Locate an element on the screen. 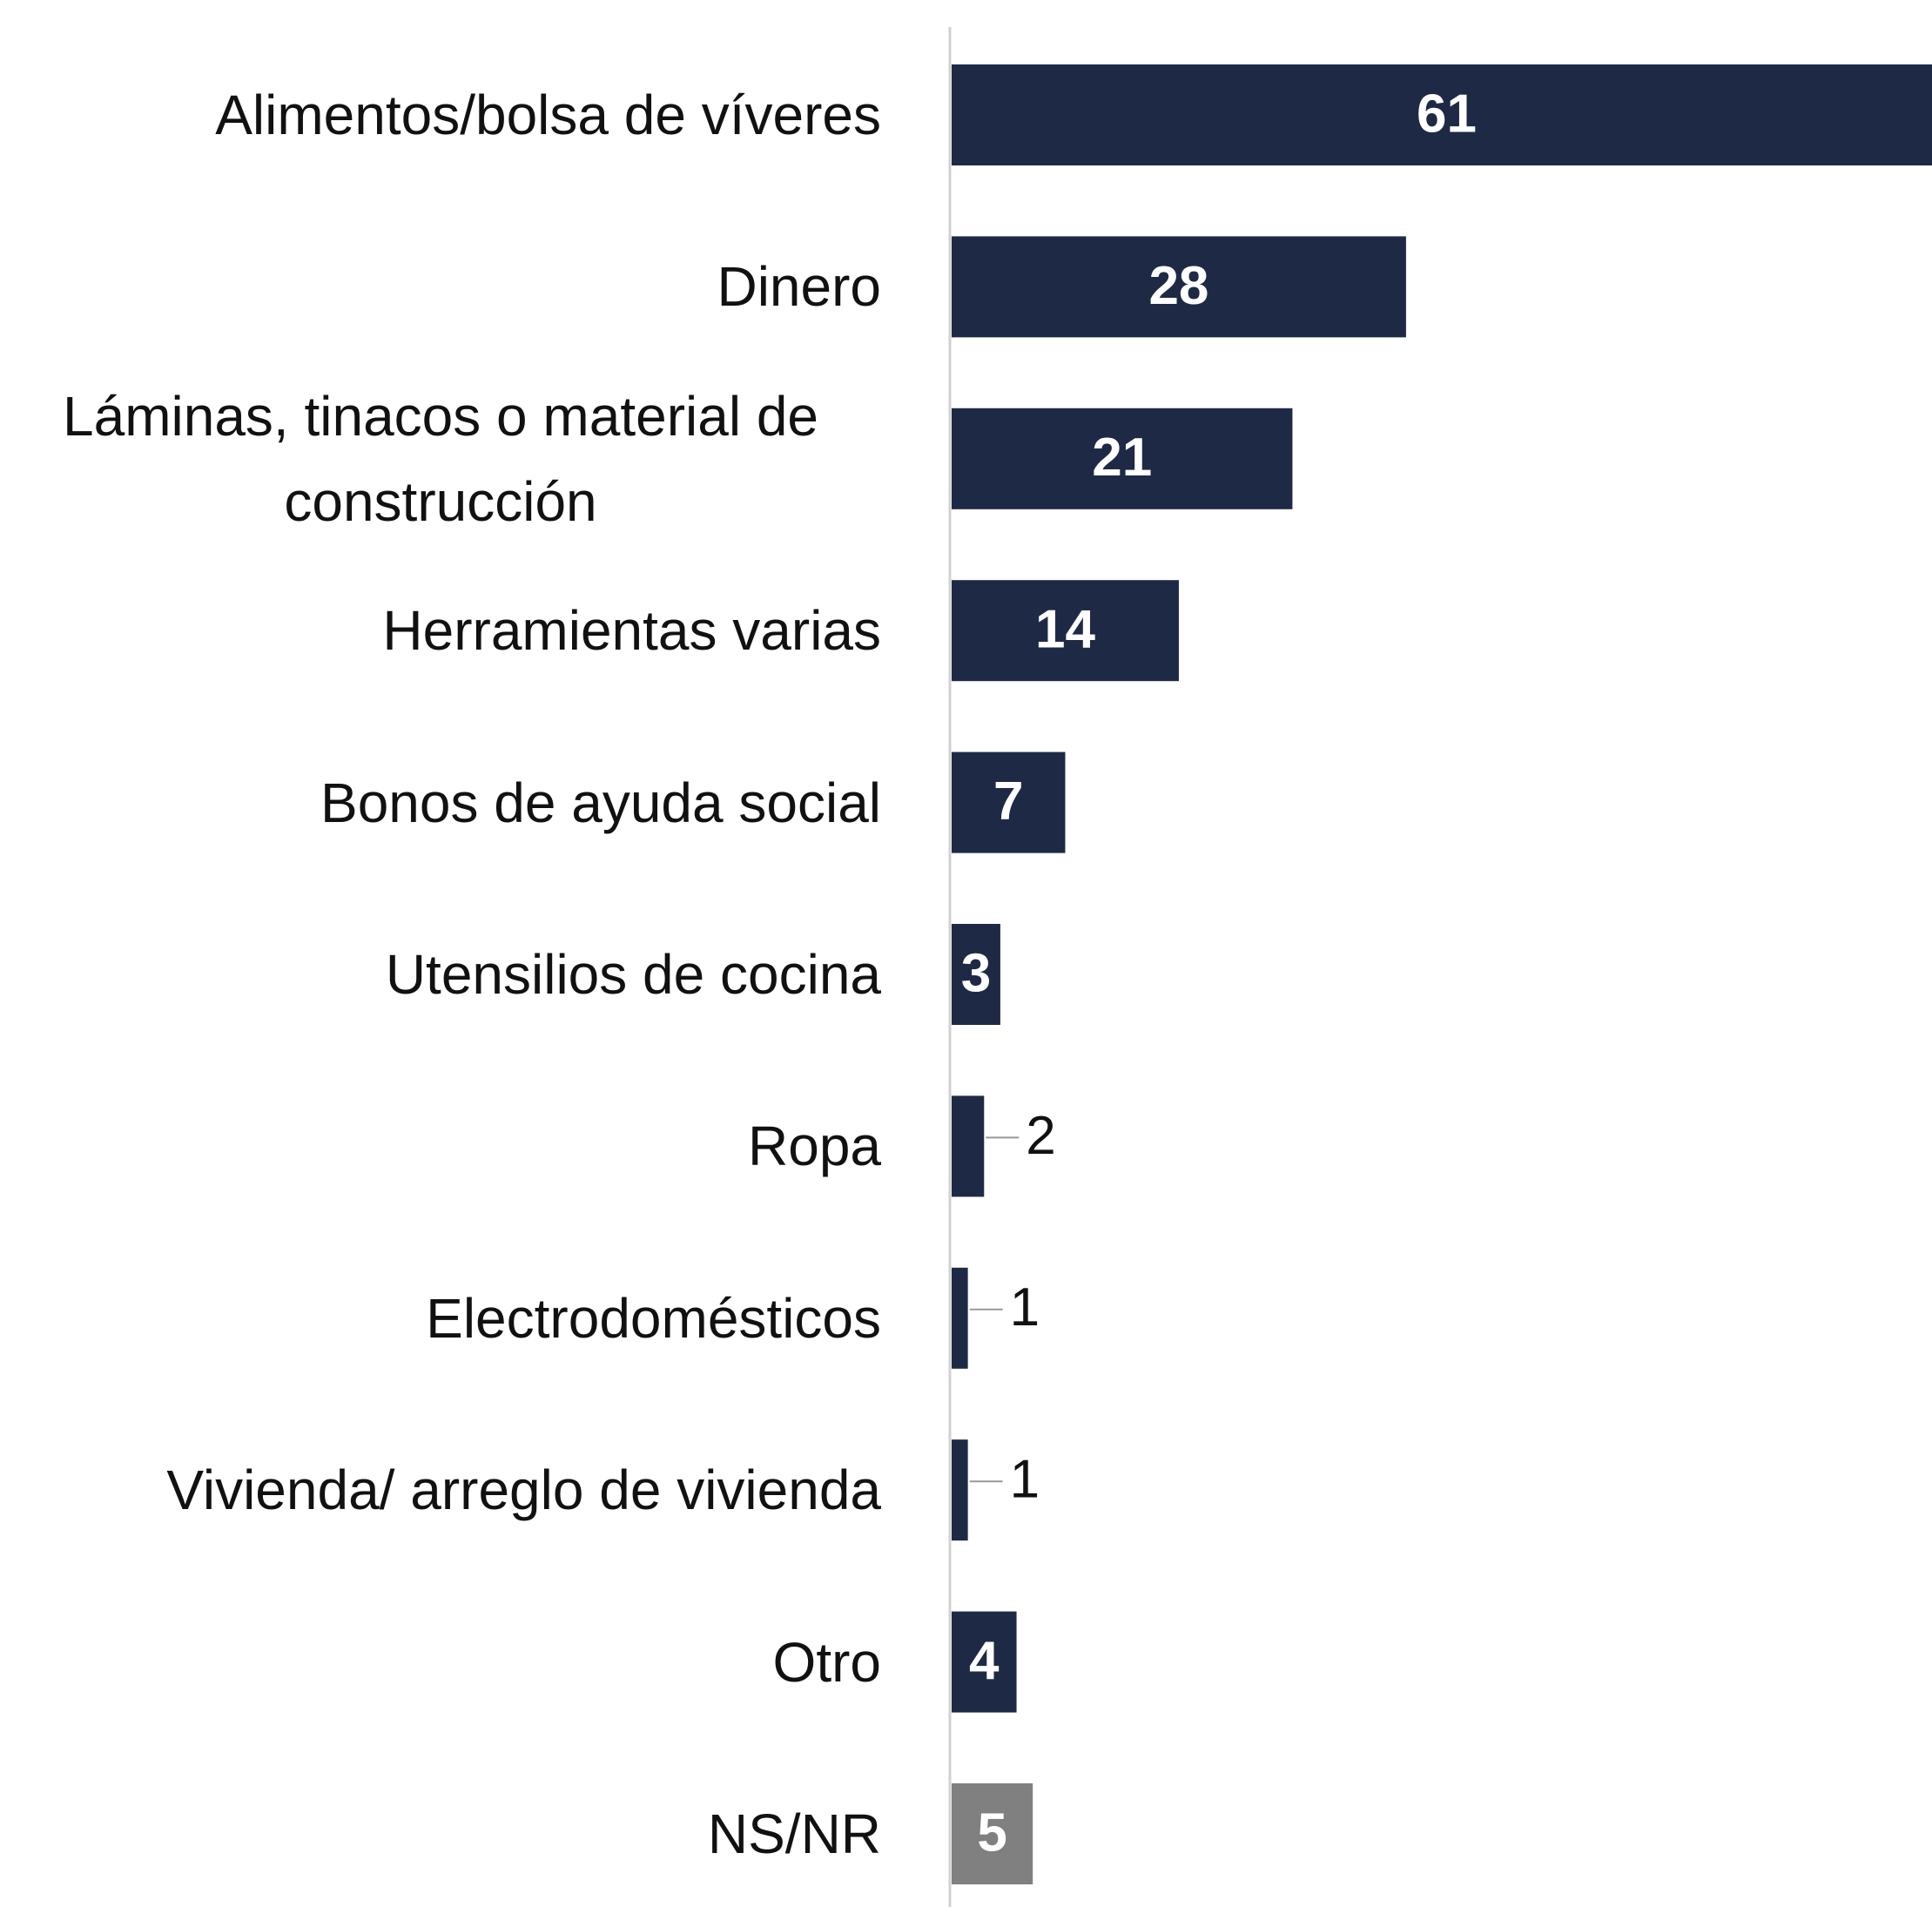 This screenshot has height=1907, width=1932. category-label: Utensilios de cocina is located at coordinates (633, 975).